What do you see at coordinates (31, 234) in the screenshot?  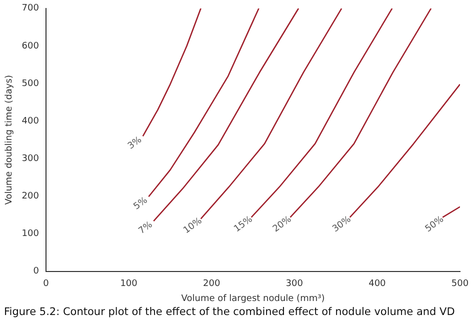 I see `y-tick-label: 100` at bounding box center [31, 234].